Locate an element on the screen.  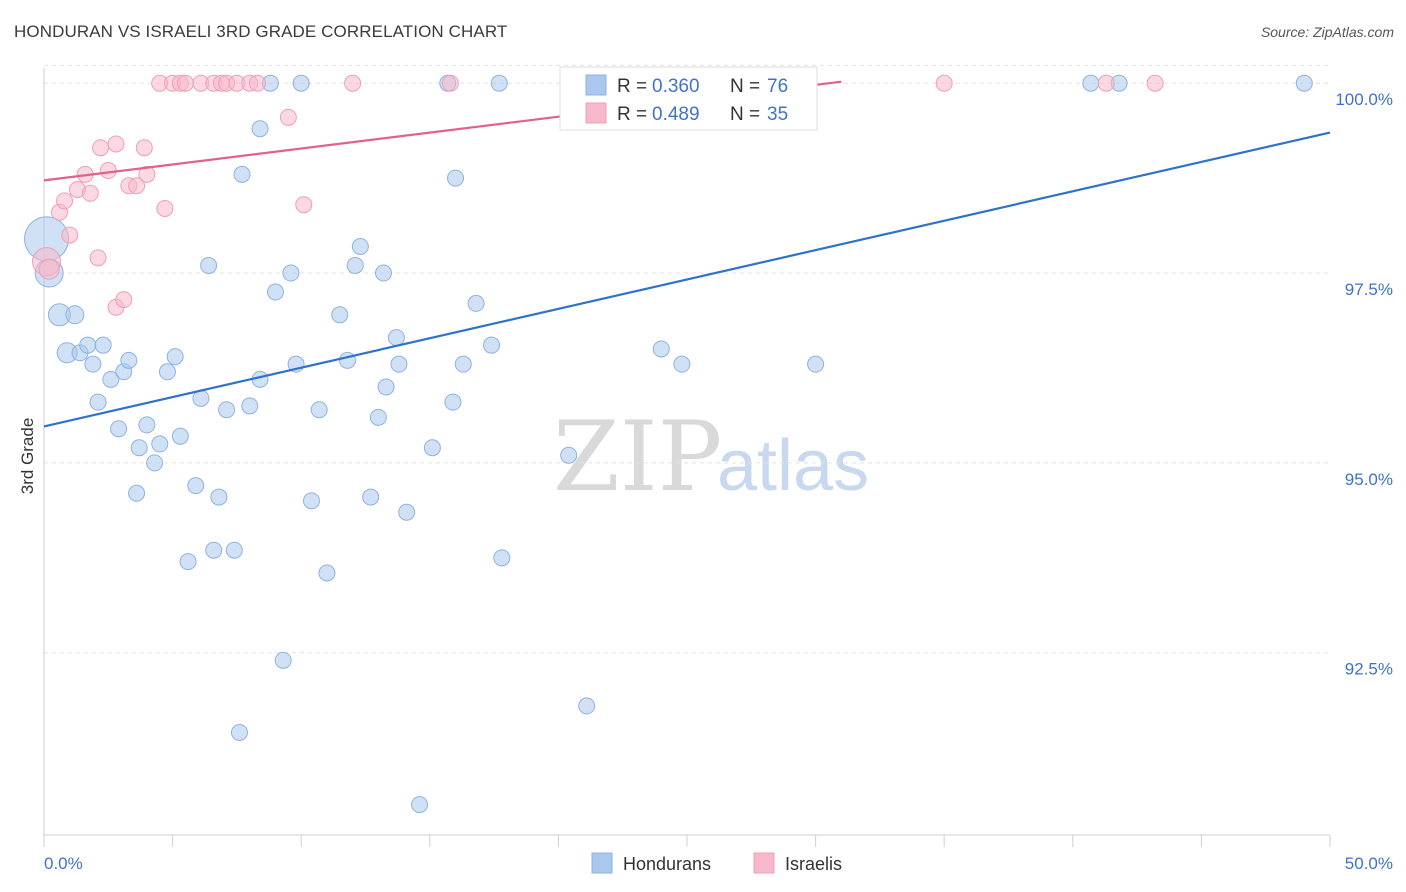
x-tick-max: 50.0% is located at coordinates (1369, 863).